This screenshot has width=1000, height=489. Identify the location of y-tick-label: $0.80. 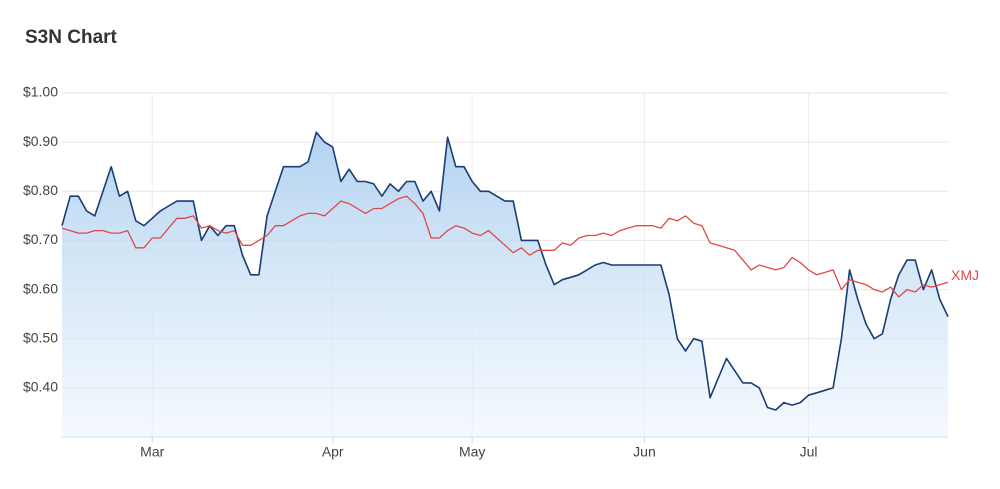
(40, 190).